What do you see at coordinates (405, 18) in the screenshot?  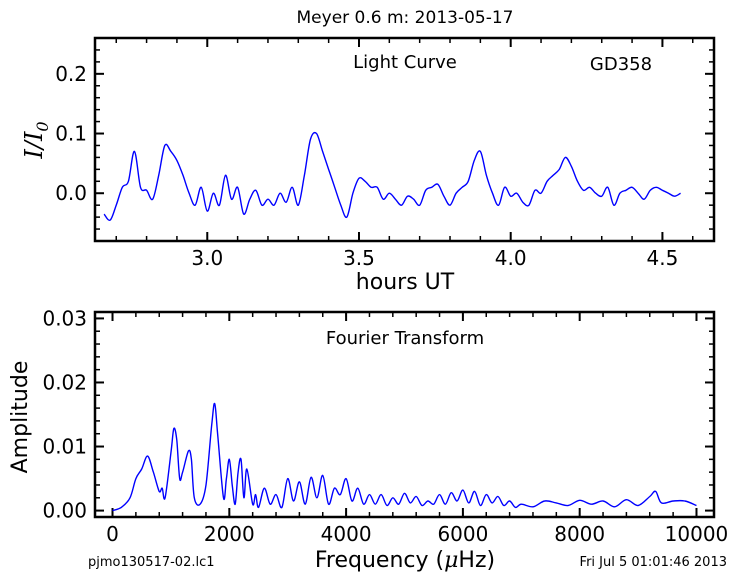 I see `figure-title: Meyer 0.6 m: 2013-05-17` at bounding box center [405, 18].